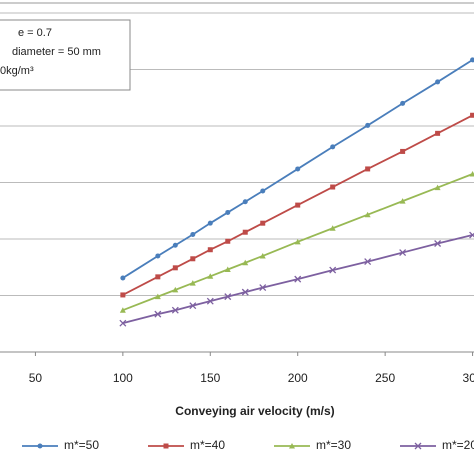 Image resolution: width=474 pixels, height=474 pixels. Describe the element at coordinates (298, 378) in the screenshot. I see `x-tick-label: 200` at that location.